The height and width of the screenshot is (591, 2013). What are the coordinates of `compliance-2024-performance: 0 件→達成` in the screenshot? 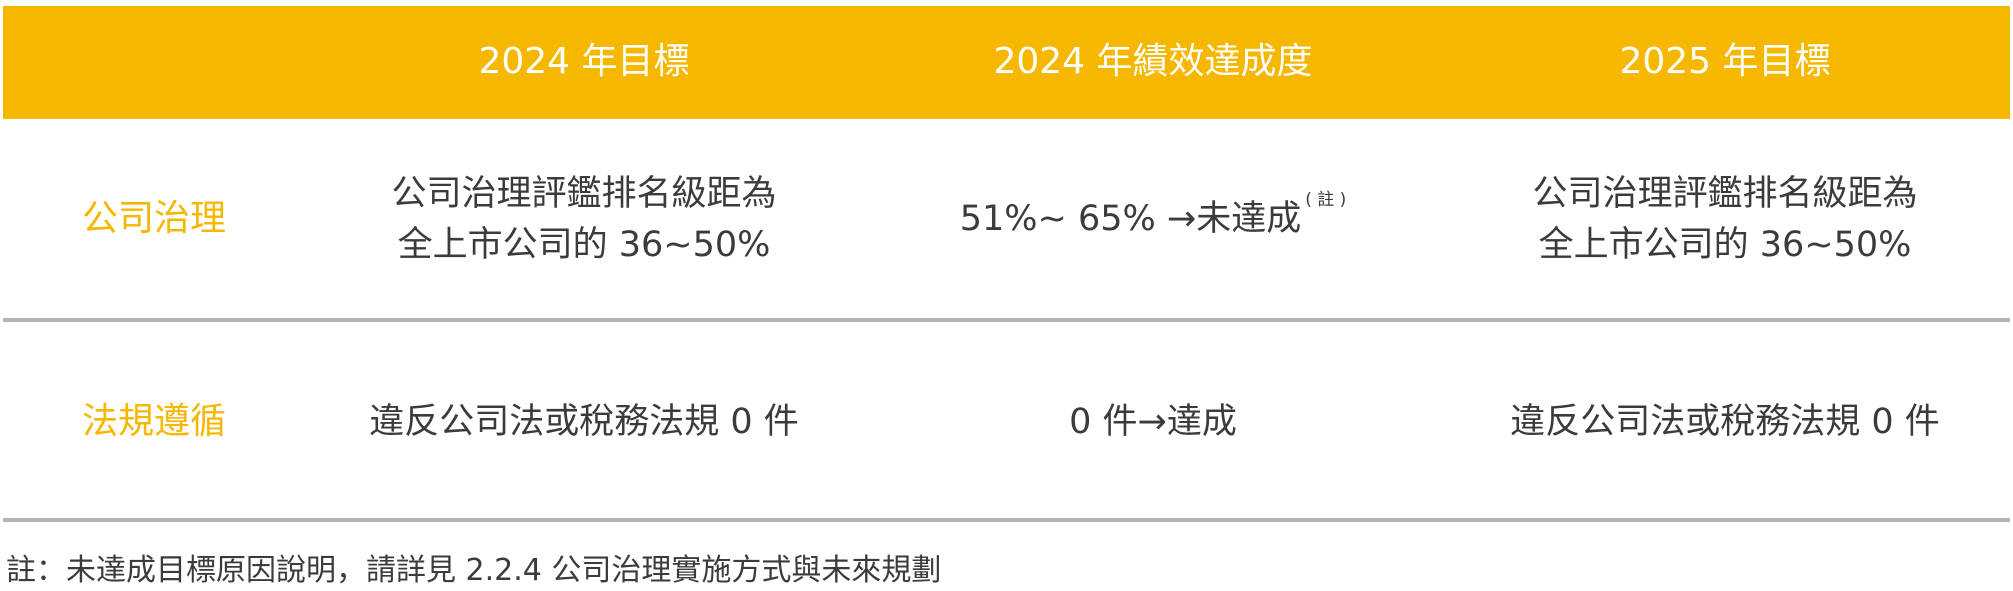 It's located at (1153, 421).